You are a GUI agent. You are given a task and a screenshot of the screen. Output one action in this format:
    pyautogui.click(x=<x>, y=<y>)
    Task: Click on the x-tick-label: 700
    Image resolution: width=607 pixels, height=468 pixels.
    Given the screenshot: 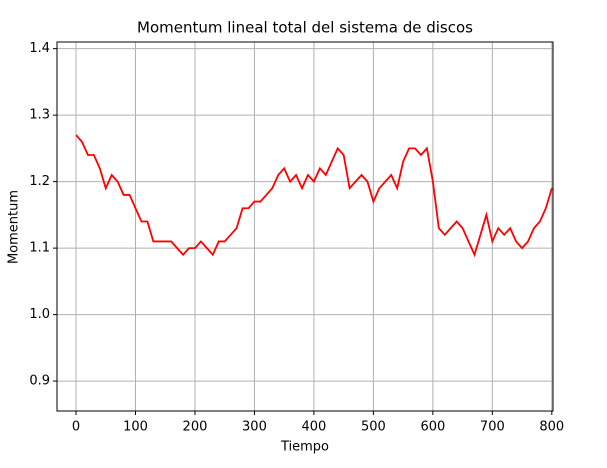 What is the action you would take?
    pyautogui.click(x=492, y=427)
    